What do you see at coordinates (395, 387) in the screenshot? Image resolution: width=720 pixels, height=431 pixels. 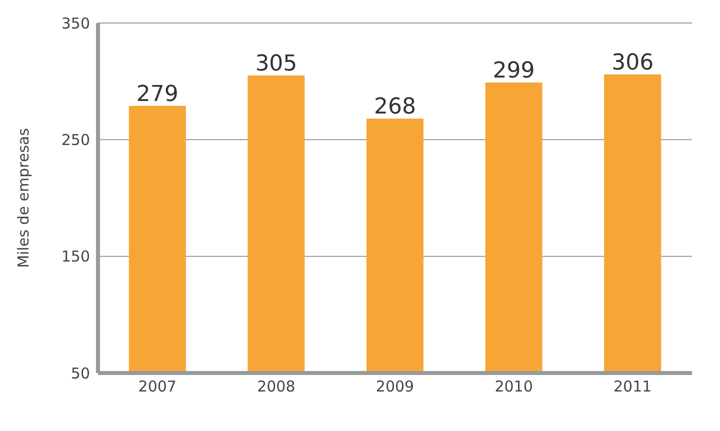 I see `x-tick-label: 2009` at bounding box center [395, 387].